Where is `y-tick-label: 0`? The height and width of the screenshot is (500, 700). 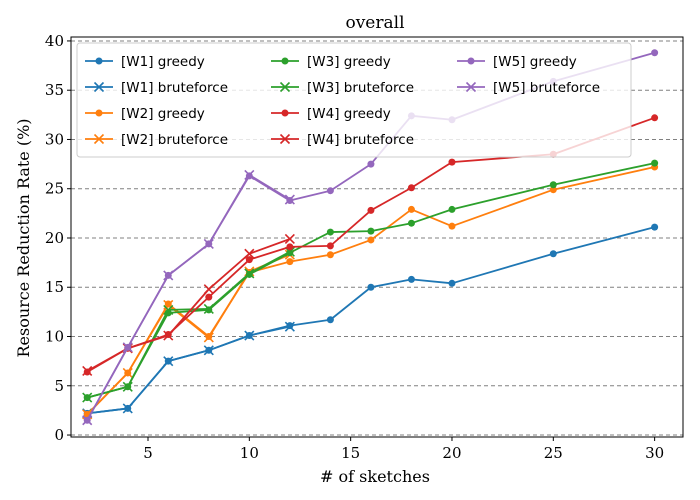 y-tick-label: 0 is located at coordinates (59, 435).